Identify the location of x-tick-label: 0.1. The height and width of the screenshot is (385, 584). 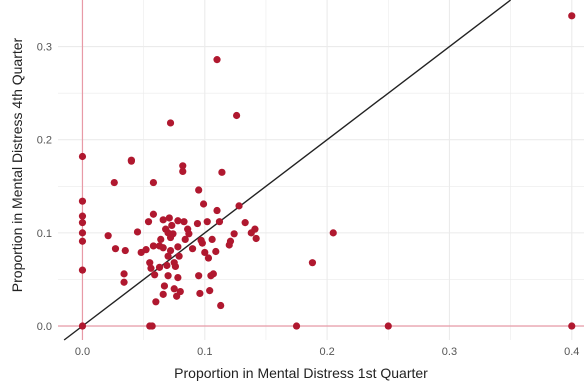
(204, 352).